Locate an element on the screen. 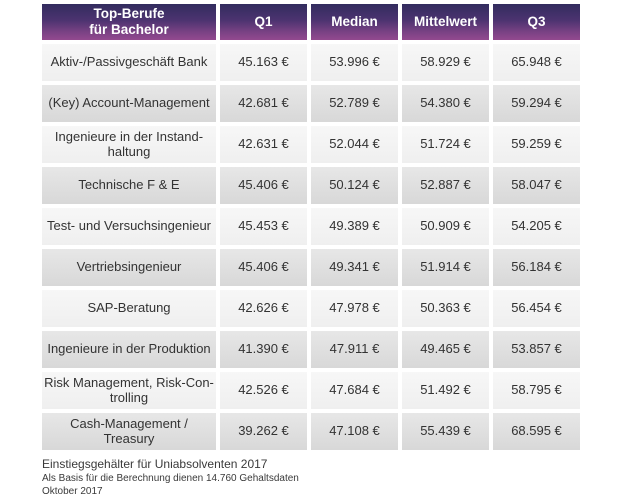 This screenshot has height=496, width=630. job-title-cell: Aktiv-/Passivgeschäft Bank is located at coordinates (129, 62).